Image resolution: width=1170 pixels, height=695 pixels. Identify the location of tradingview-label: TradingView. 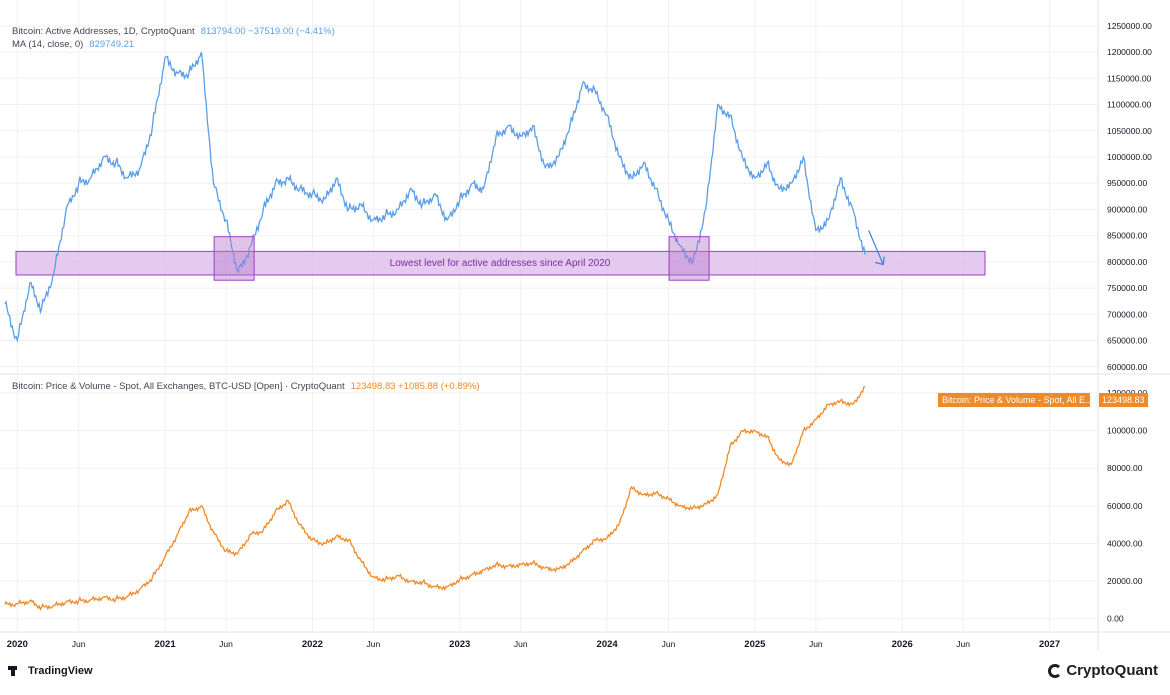
(60, 671).